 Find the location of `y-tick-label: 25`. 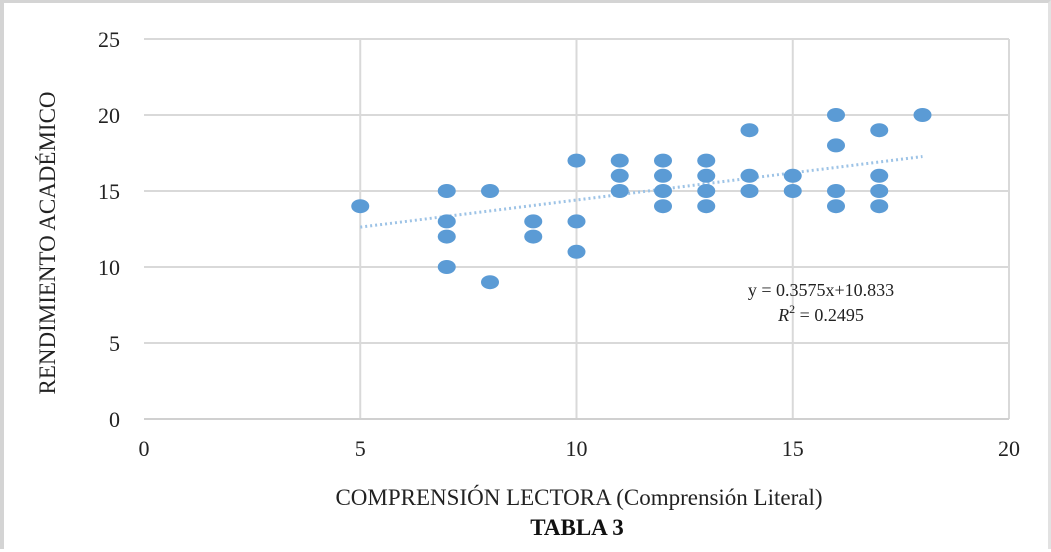

y-tick-label: 25 is located at coordinates (109, 39).